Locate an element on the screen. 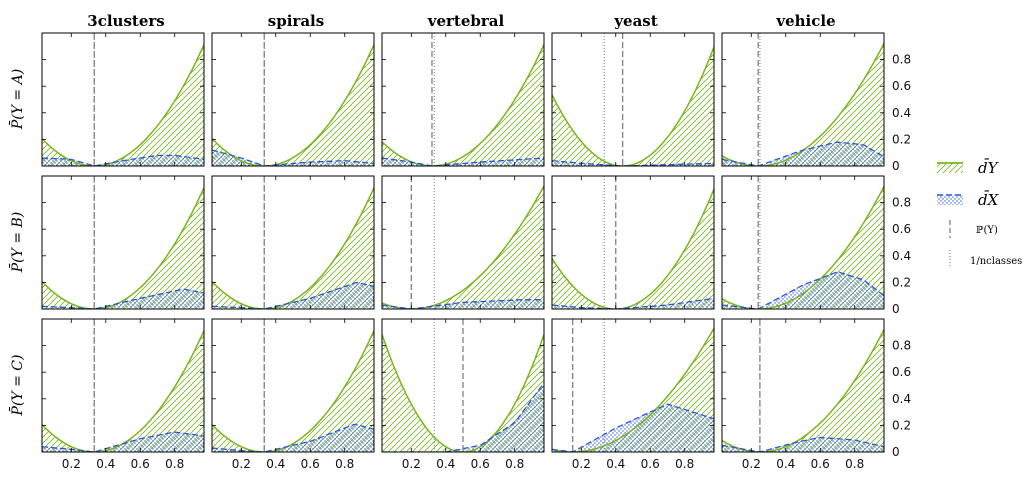 The width and height of the screenshot is (1024, 486). row-label-b: P̄(Y = B) is located at coordinates (17, 243).